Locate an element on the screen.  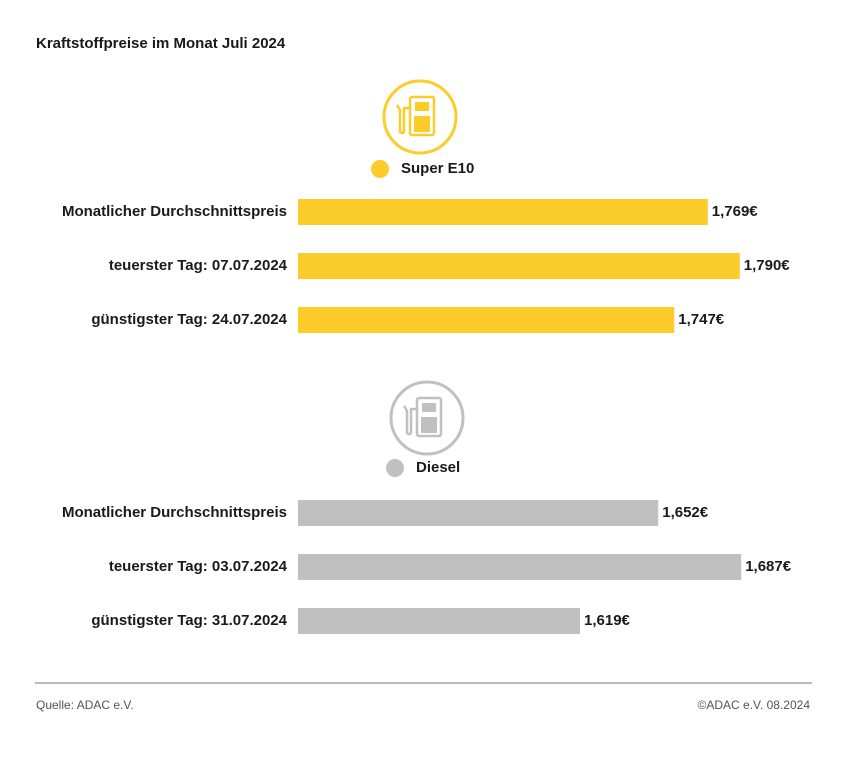
title: Kraftstoffpreise im Monat Juli 2024 is located at coordinates (161, 43).